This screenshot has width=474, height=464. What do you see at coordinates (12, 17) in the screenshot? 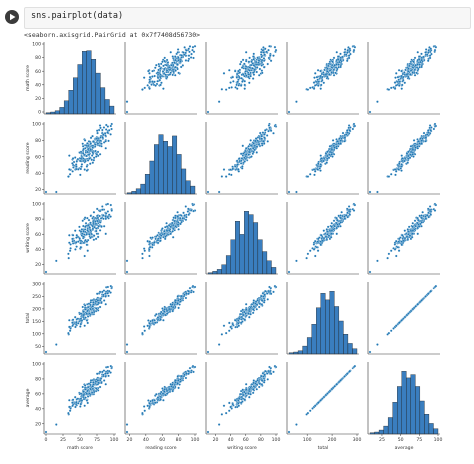
I see `run-cell-button` at bounding box center [12, 17].